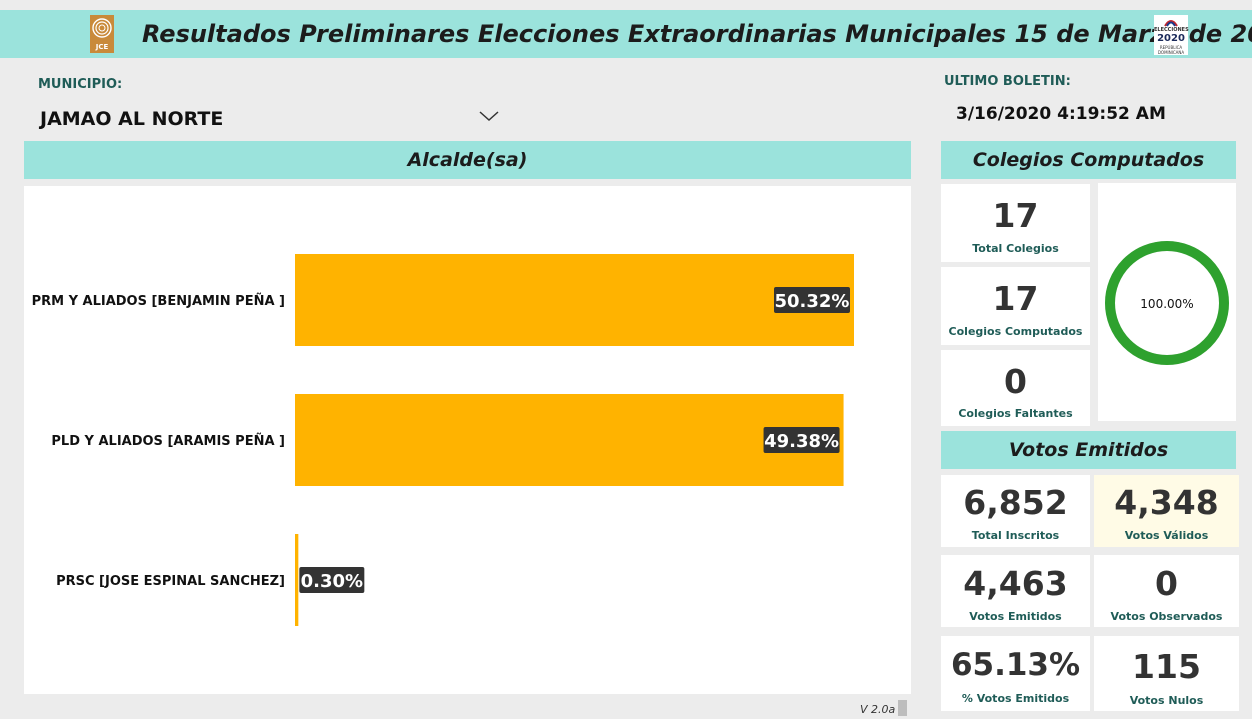 The image size is (1252, 719). What do you see at coordinates (170, 581) in the screenshot?
I see `category-label-3: PRSC [JOSE ESPINAL SANCHEZ]` at bounding box center [170, 581].